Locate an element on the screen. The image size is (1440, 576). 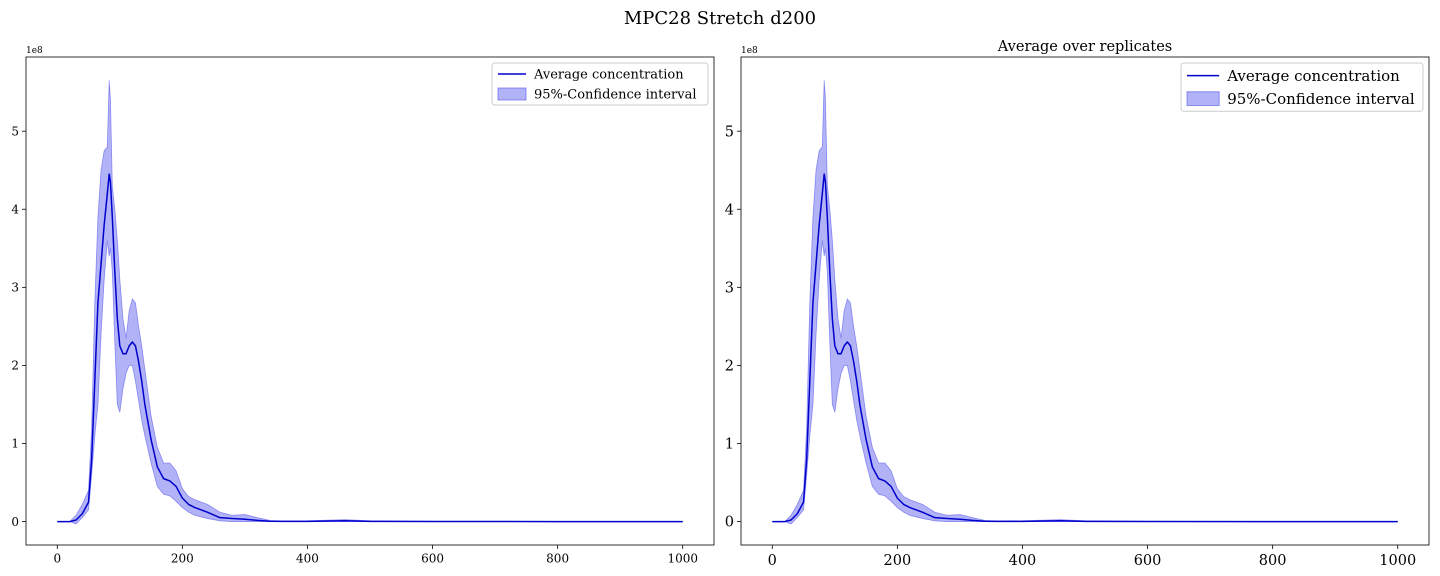
subplot-title: Average over replicates is located at coordinates (1084, 47).